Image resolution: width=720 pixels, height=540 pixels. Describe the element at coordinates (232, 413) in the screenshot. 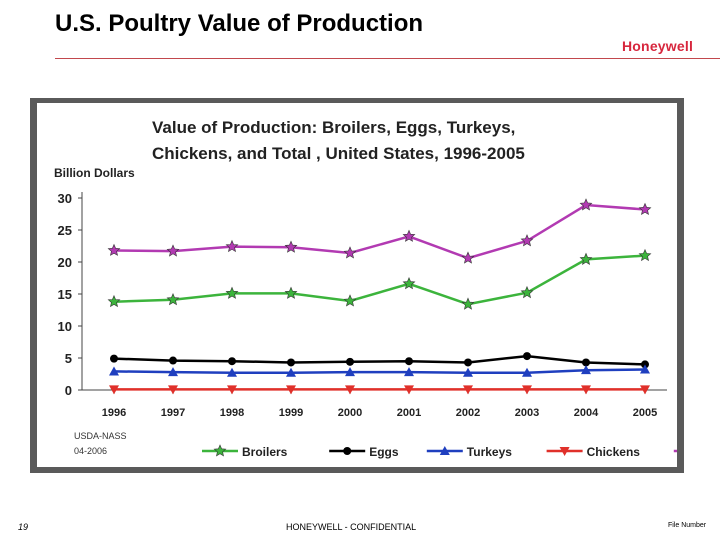

I see `x-tick-label: 1998` at that location.